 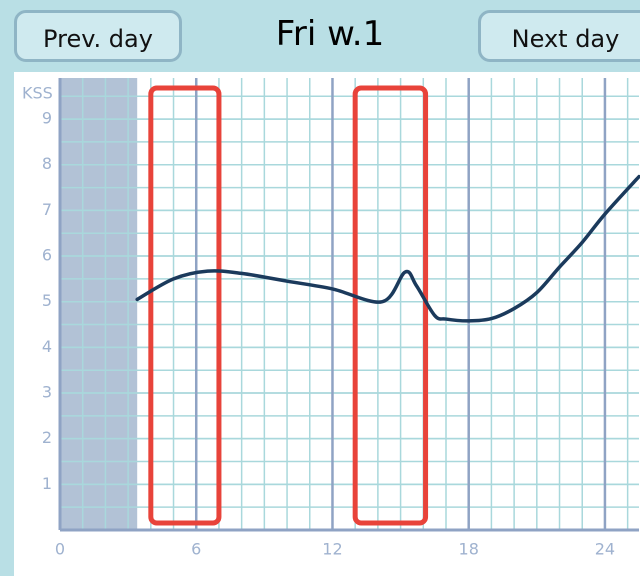 I want to click on y-tick-label: 7, so click(x=47, y=209).